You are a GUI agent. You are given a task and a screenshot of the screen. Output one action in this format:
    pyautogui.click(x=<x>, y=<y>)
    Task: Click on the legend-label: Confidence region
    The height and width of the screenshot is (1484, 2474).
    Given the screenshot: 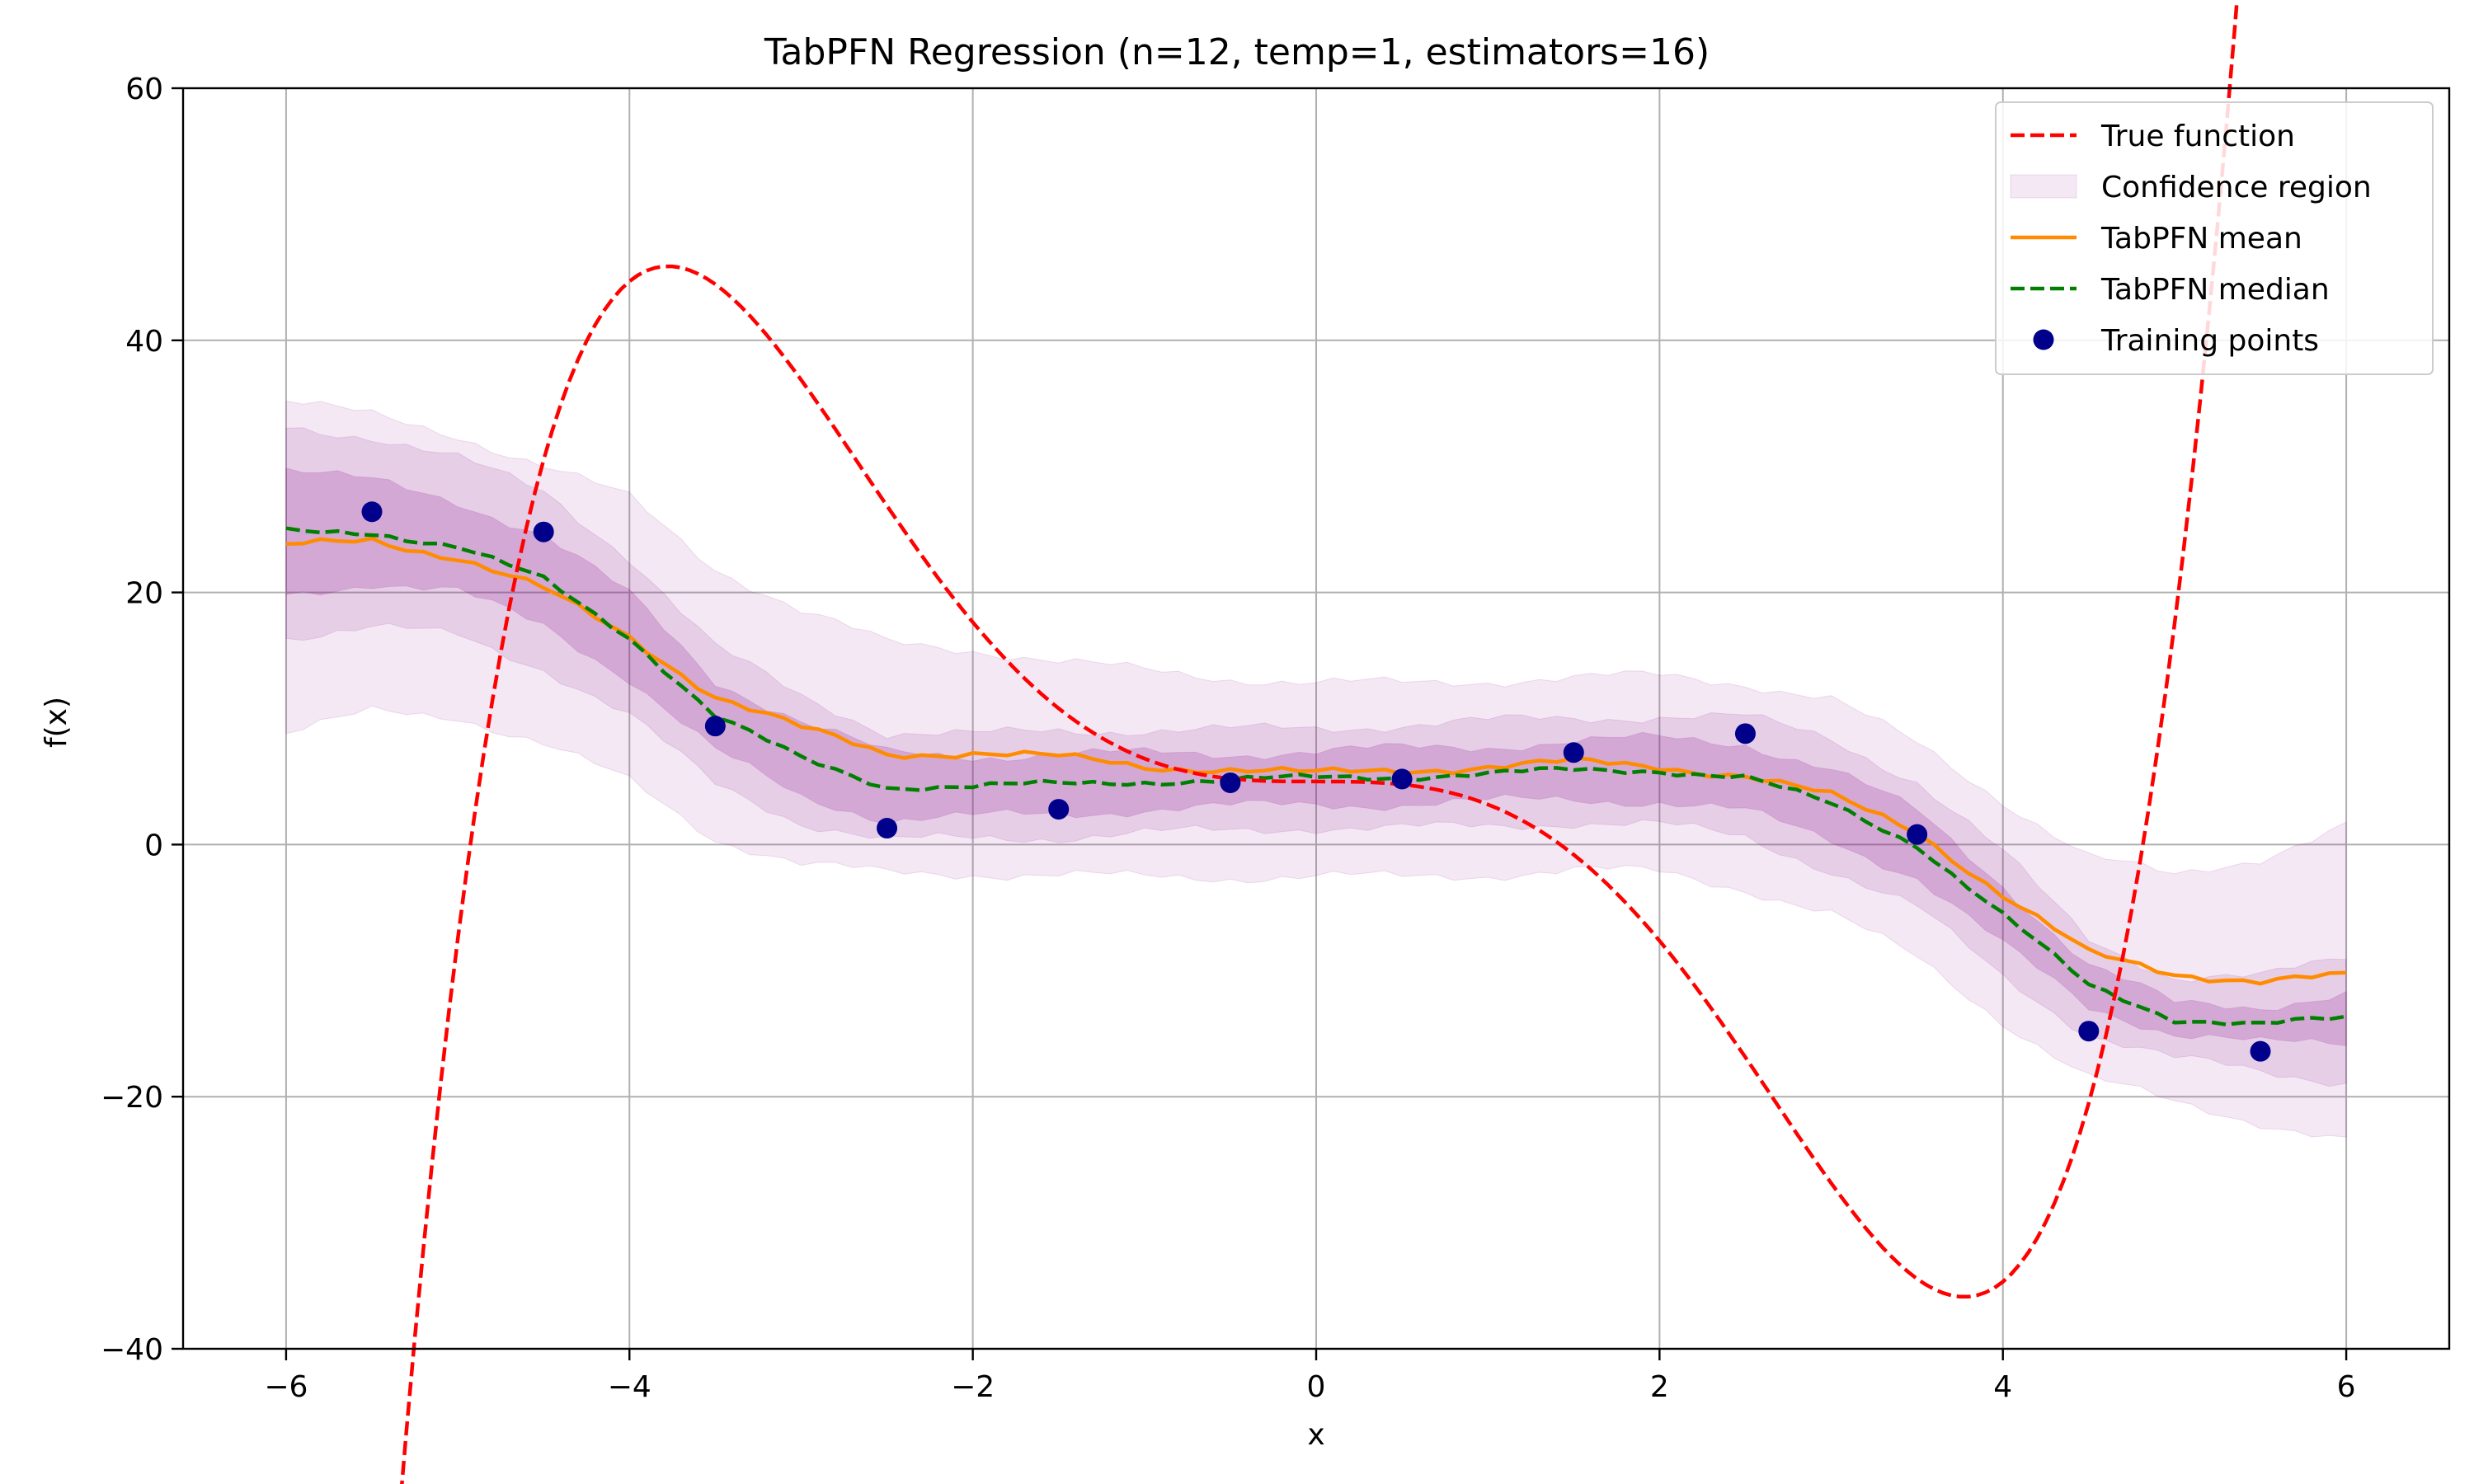 What is the action you would take?
    pyautogui.click(x=2236, y=187)
    